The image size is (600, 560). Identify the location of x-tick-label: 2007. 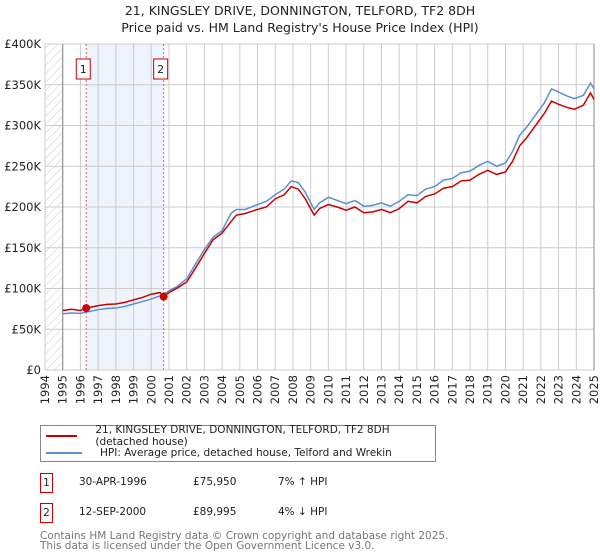
(275, 389).